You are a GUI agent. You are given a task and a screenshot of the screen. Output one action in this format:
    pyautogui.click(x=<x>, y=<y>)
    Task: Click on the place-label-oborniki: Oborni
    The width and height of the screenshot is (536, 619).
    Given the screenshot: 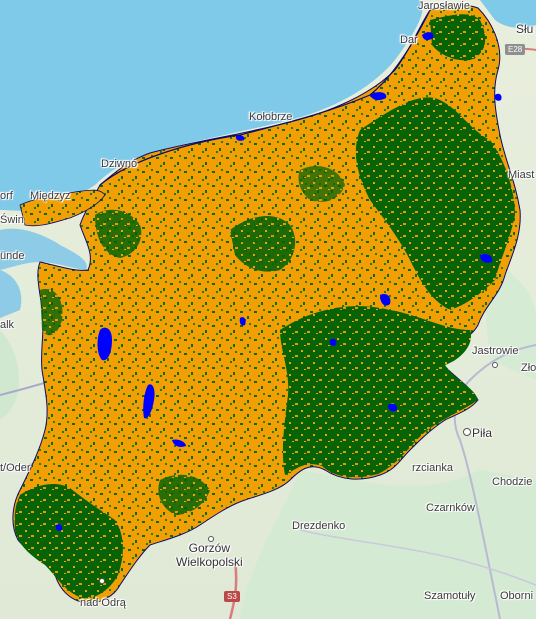 What is the action you would take?
    pyautogui.click(x=517, y=596)
    